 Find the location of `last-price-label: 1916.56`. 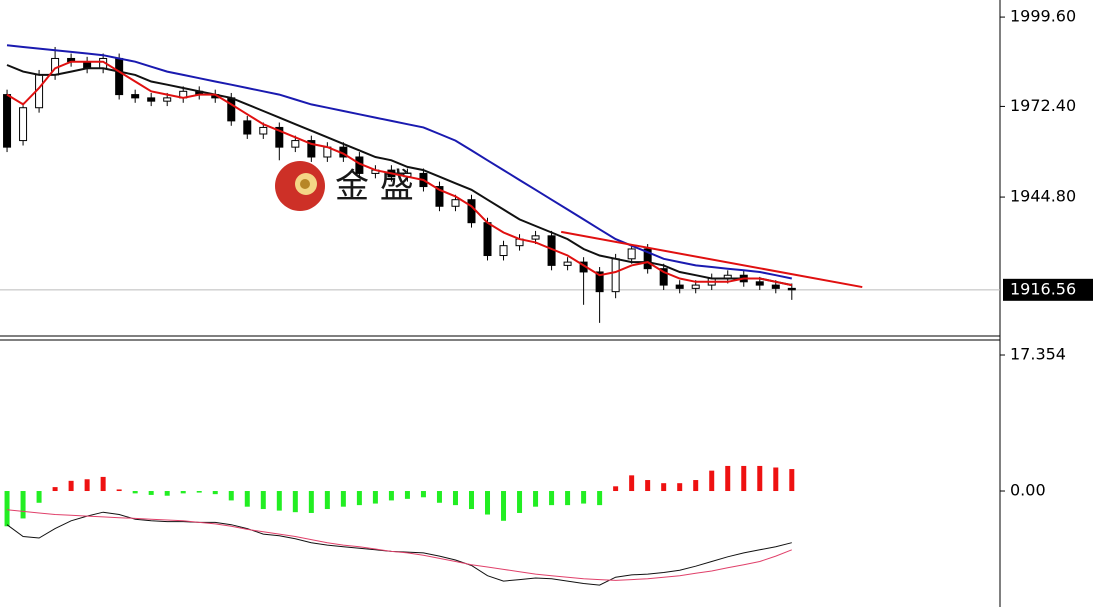

last-price-label: 1916.56 is located at coordinates (1043, 288).